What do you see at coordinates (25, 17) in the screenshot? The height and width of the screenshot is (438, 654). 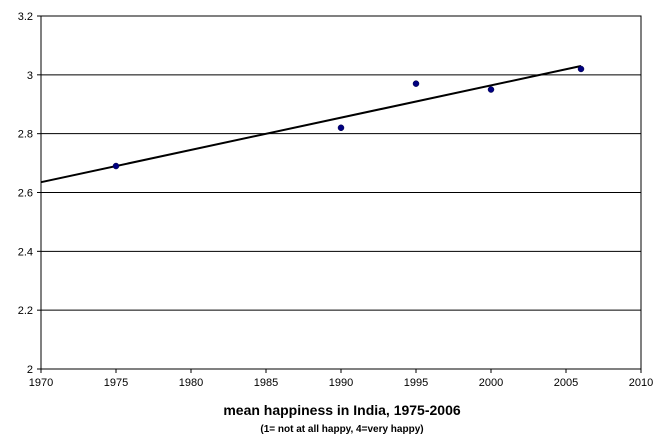 I see `y-tick-label: 3.2` at bounding box center [25, 17].